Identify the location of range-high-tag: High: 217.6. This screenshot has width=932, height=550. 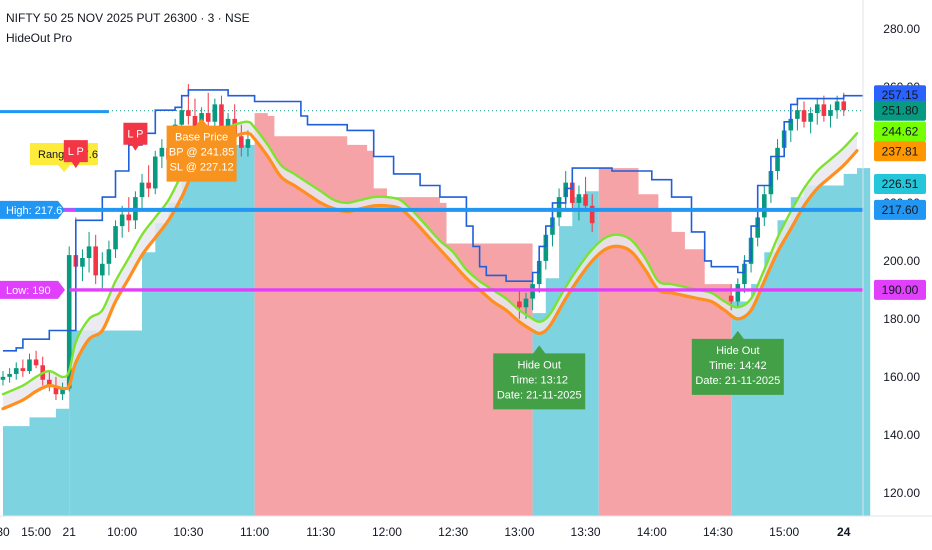
(32, 209).